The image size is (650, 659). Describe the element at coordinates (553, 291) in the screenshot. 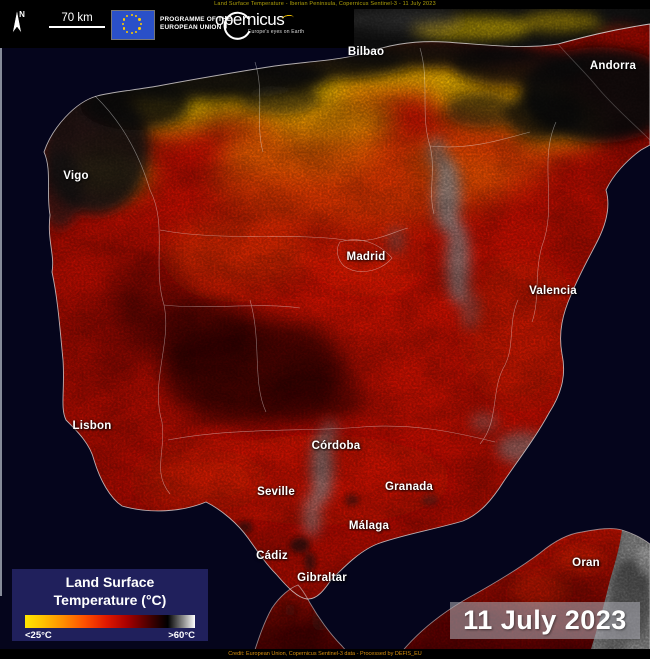

I see `city-label: Valencia` at that location.